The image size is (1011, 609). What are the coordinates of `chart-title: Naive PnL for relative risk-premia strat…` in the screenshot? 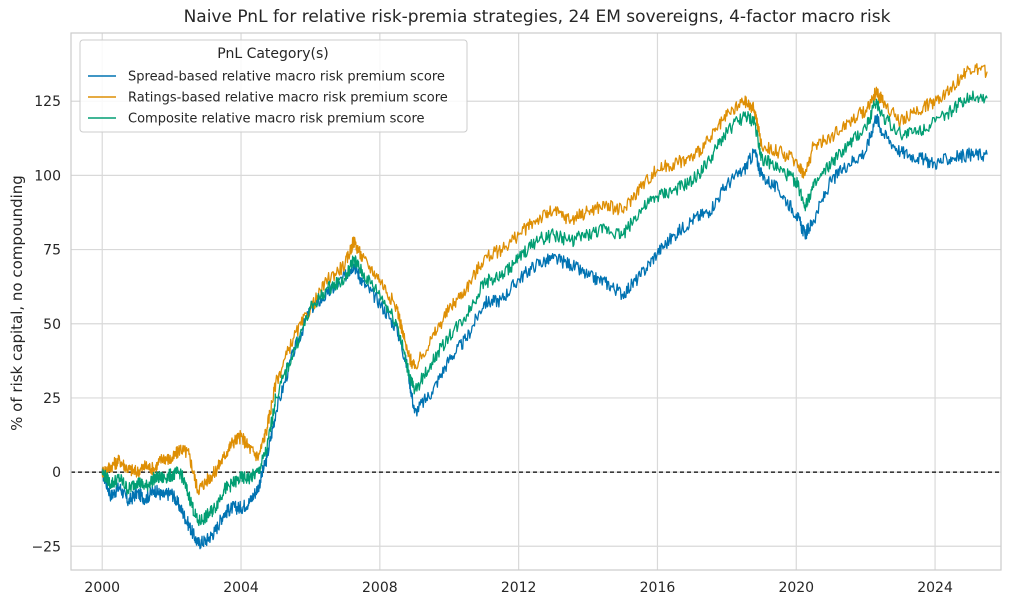 It's located at (537, 17).